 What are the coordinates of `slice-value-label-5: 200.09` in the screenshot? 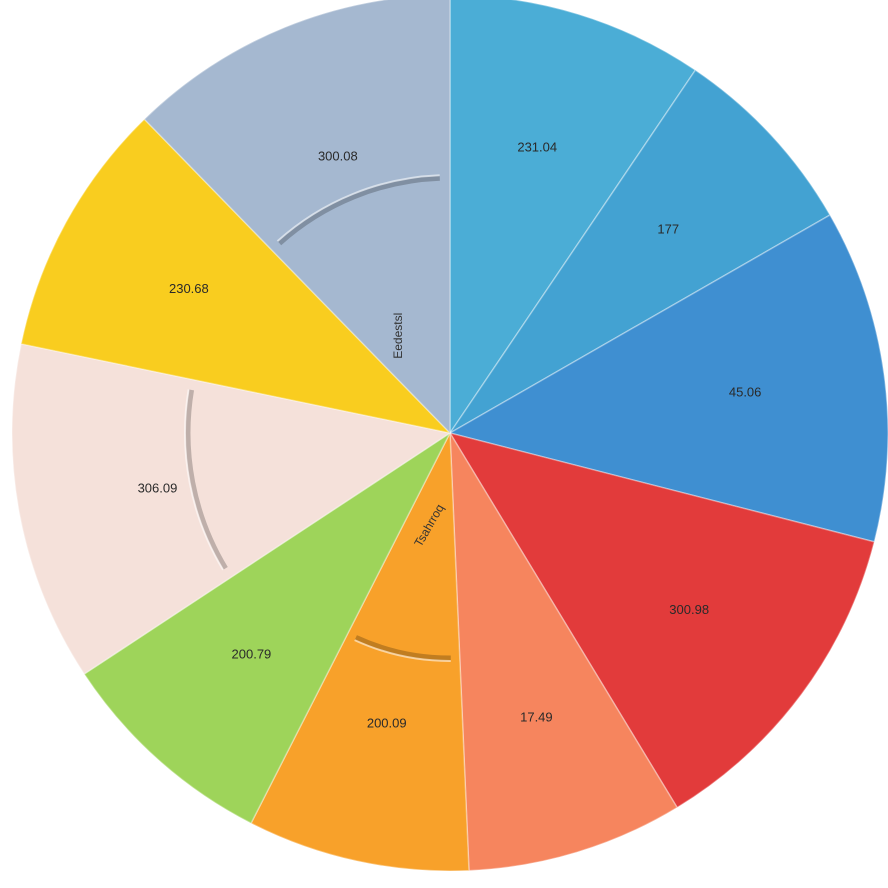 It's located at (387, 722).